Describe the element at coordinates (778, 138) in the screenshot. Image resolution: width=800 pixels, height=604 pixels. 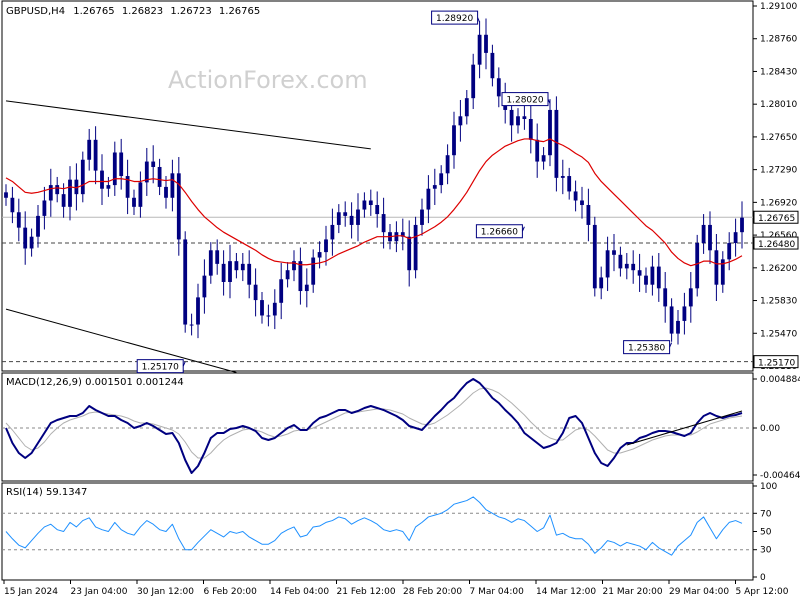
I see `price-tick-label: 1.27650` at that location.